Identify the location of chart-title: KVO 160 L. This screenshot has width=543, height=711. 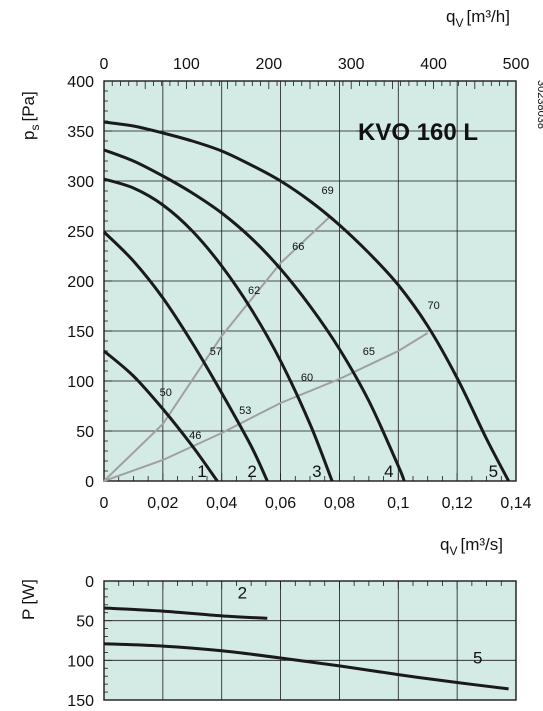
(418, 132).